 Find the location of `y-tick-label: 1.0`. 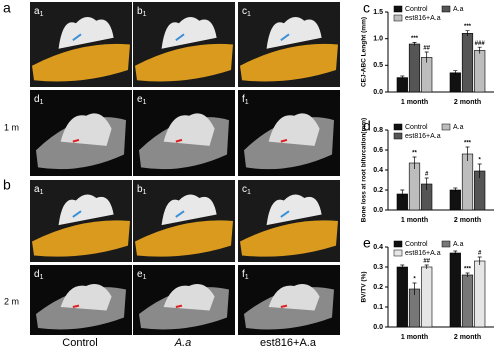

y-tick-label: 1.0 is located at coordinates (378, 39).